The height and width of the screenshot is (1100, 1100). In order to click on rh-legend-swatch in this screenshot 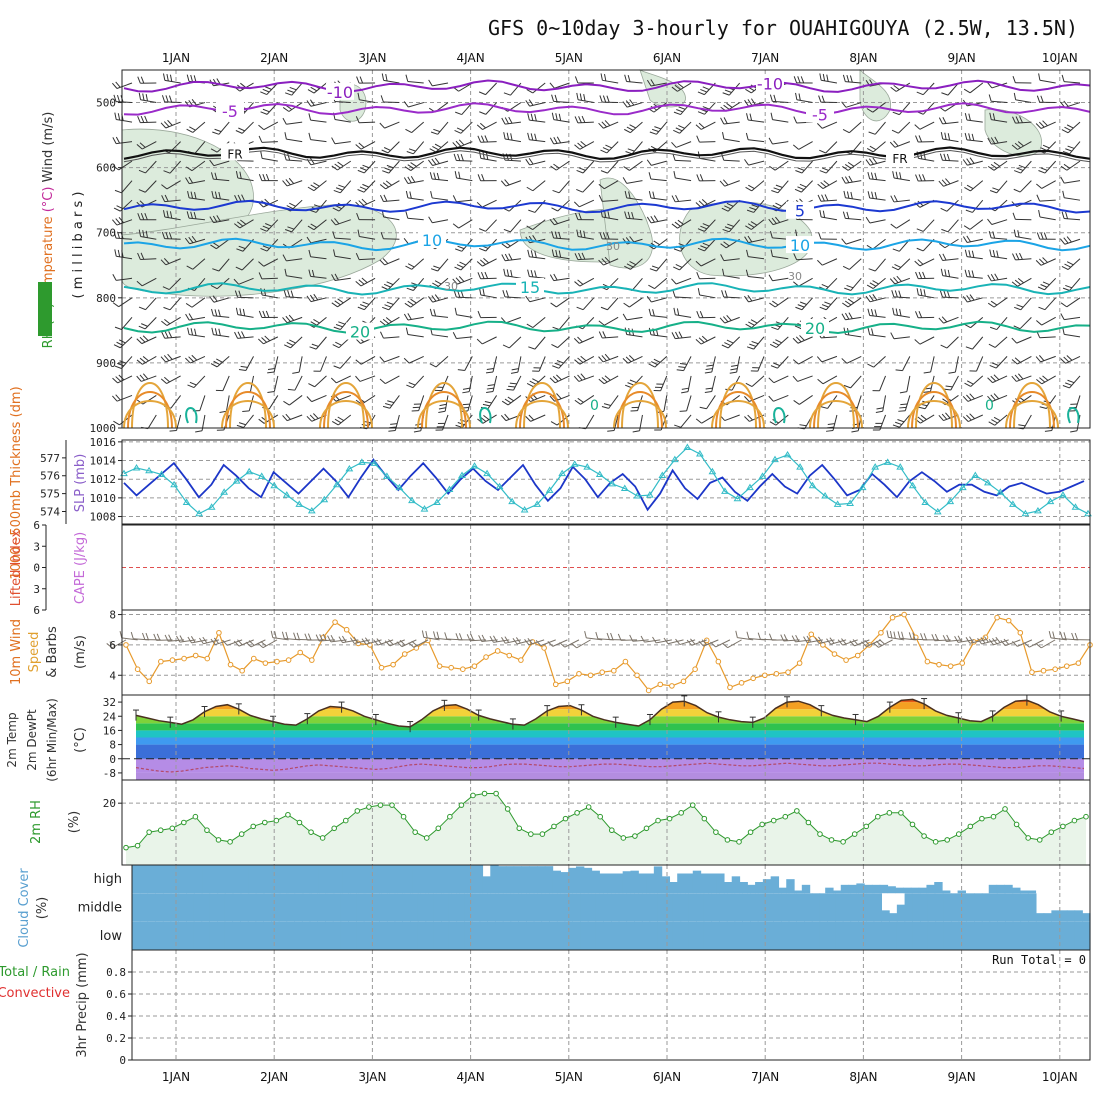, I will do `click(45, 309)`.